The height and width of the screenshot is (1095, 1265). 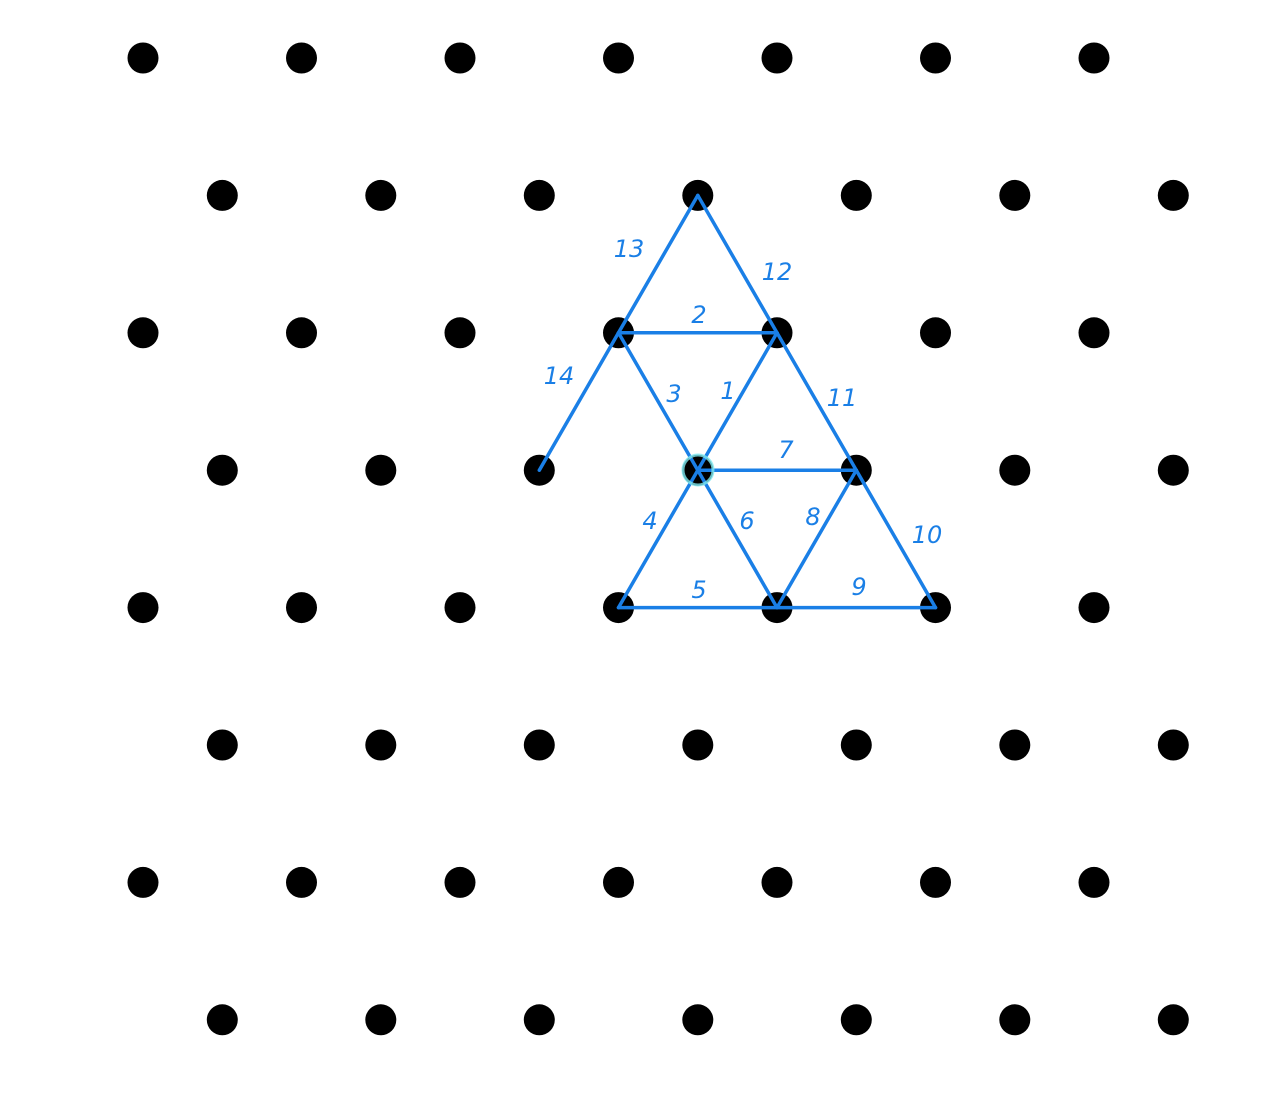 I want to click on segment-label-10: 10, so click(x=927, y=535).